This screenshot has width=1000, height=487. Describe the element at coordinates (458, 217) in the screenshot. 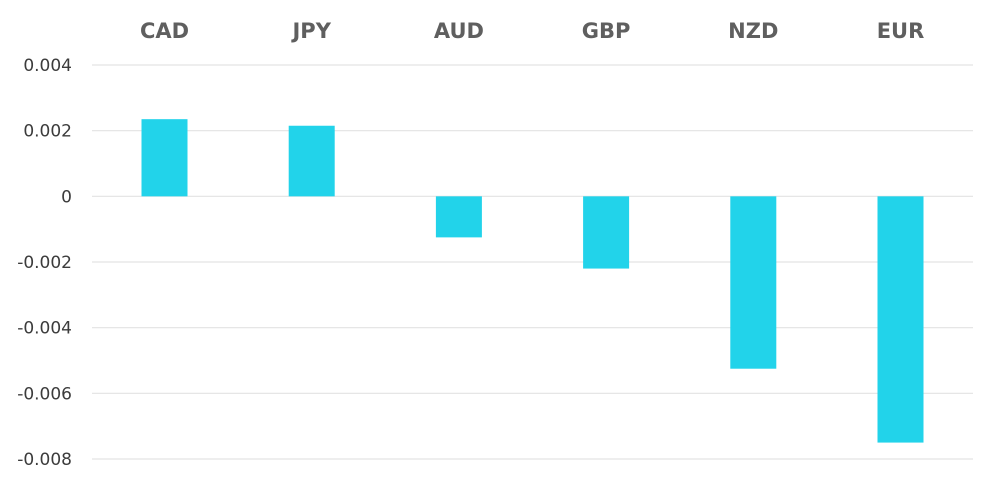

I see `bar-aud` at that location.